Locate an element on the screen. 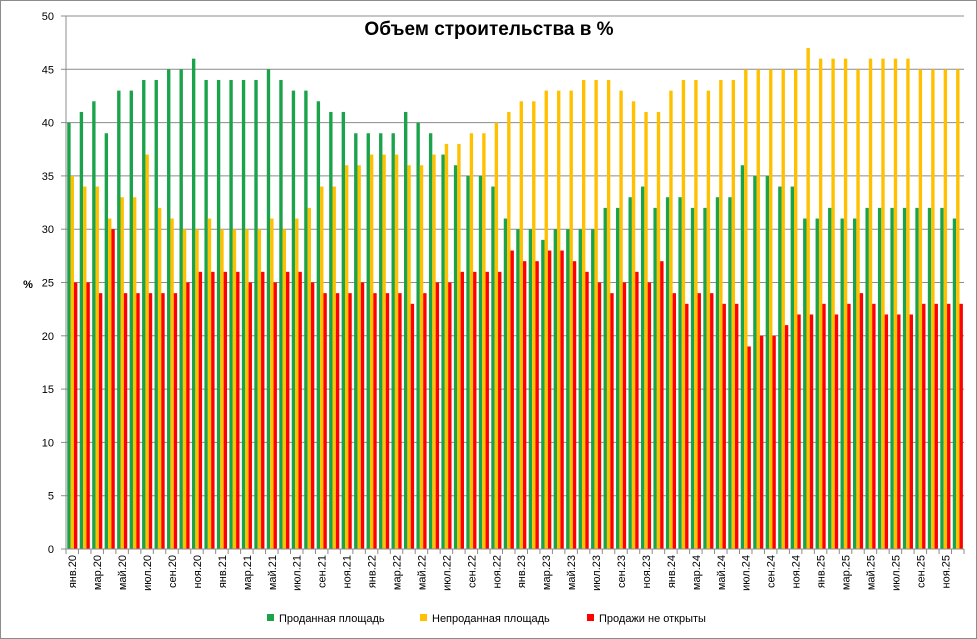  x-tick-label: июл.23 is located at coordinates (597, 573).